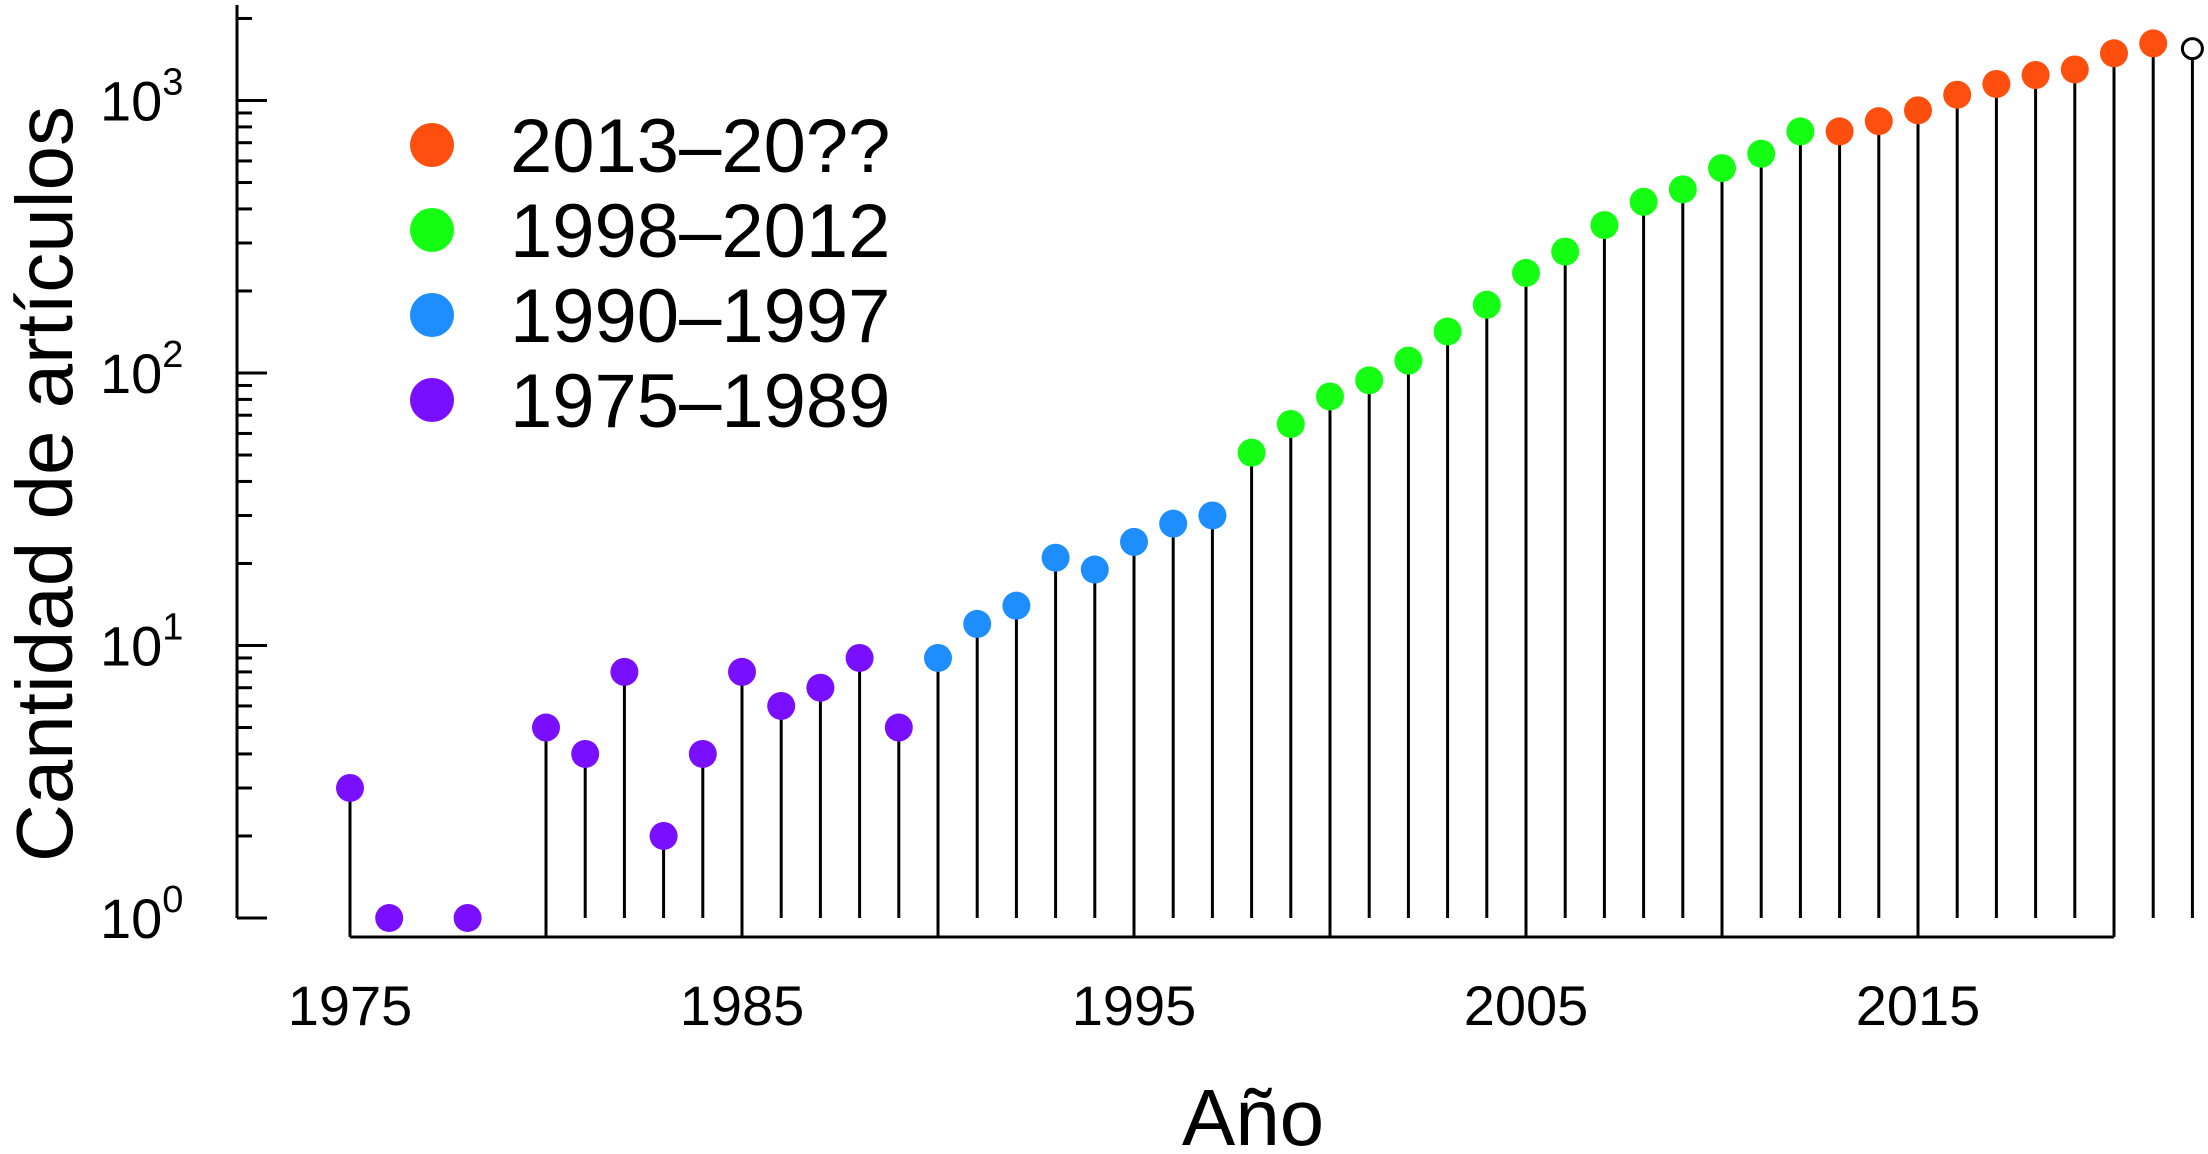 The height and width of the screenshot is (1154, 2208). Describe the element at coordinates (742, 1005) in the screenshot. I see `x-tick-label: 1985` at that location.